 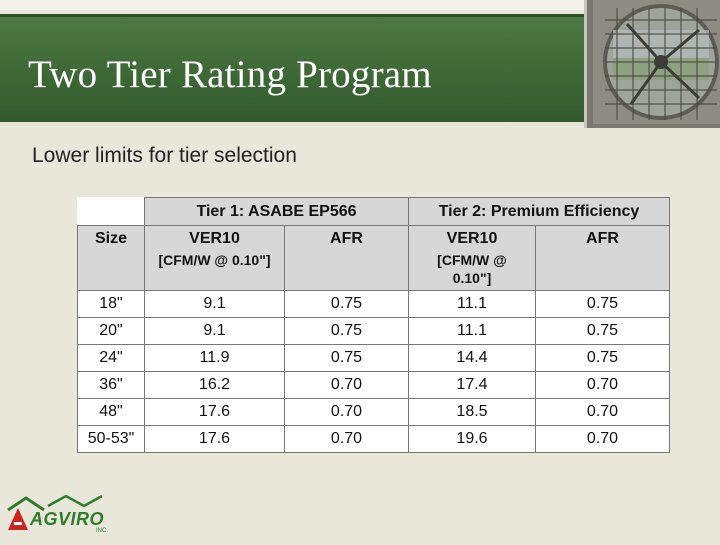 I want to click on t2-ver-cell: 17.4, so click(x=472, y=385).